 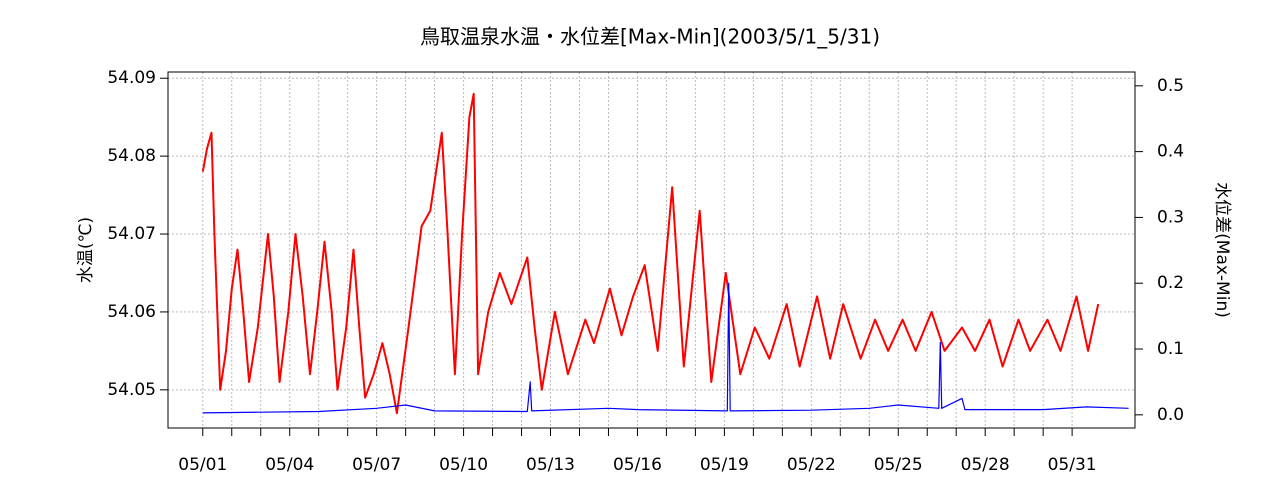 I want to click on x-tick-label: 05/28, so click(x=985, y=465).